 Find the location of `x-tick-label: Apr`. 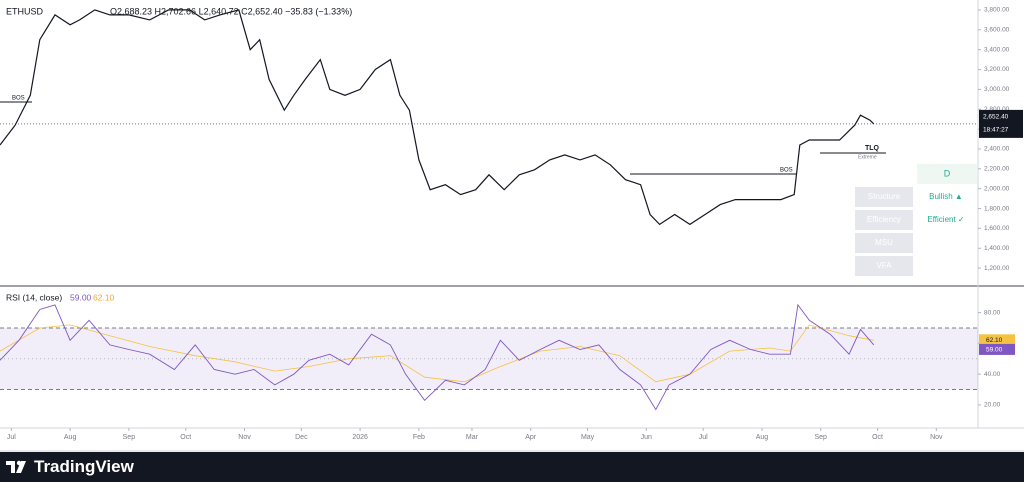

x-tick-label: Apr is located at coordinates (531, 437).